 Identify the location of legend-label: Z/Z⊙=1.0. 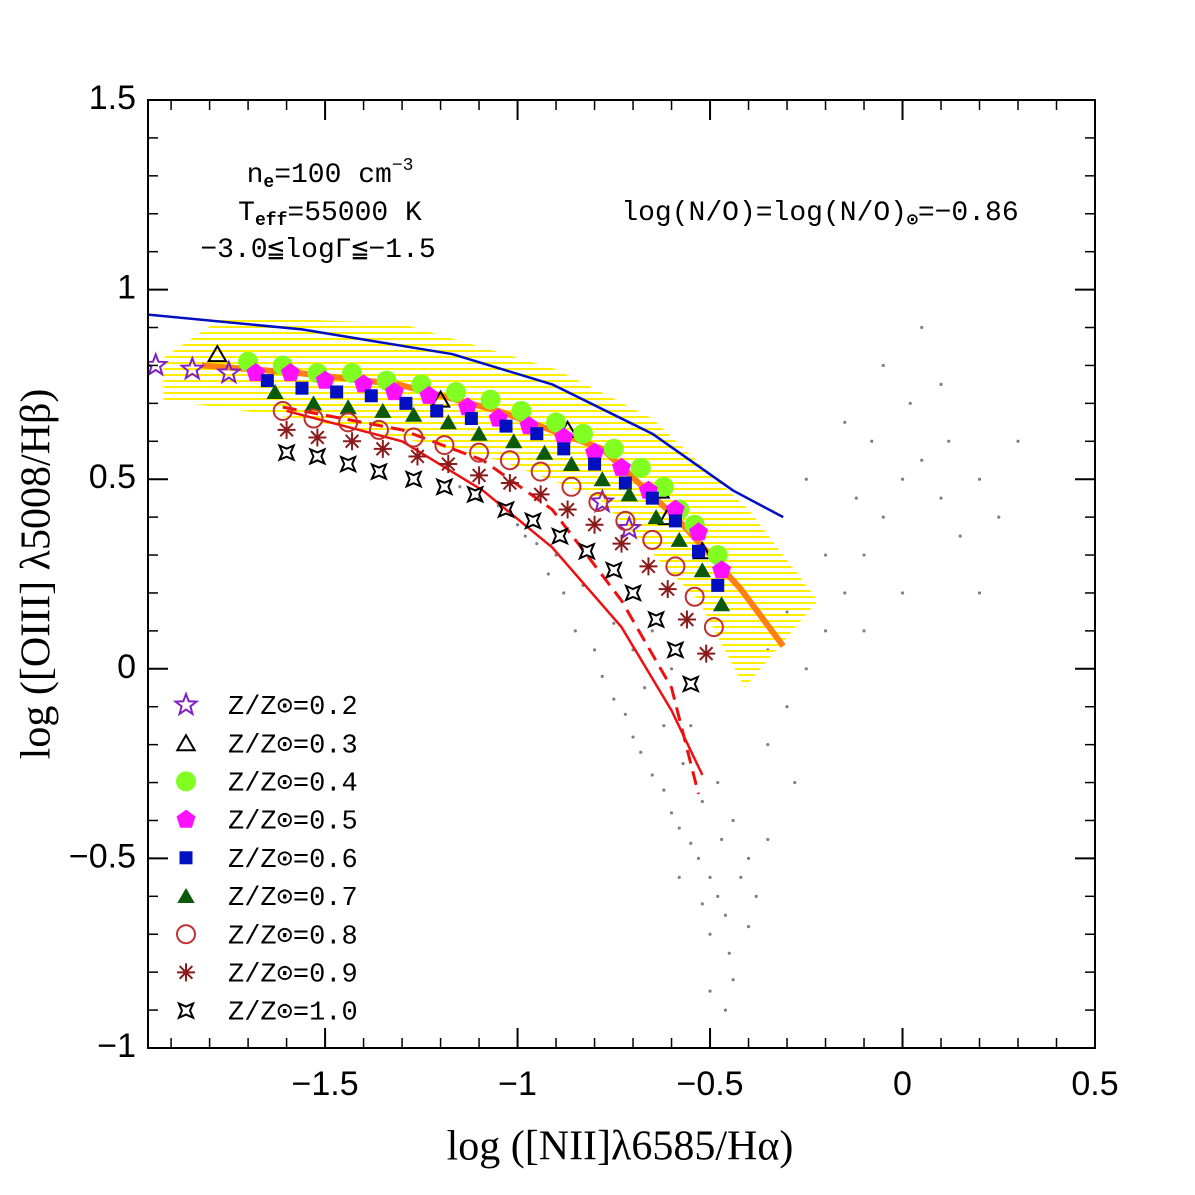
(293, 1014).